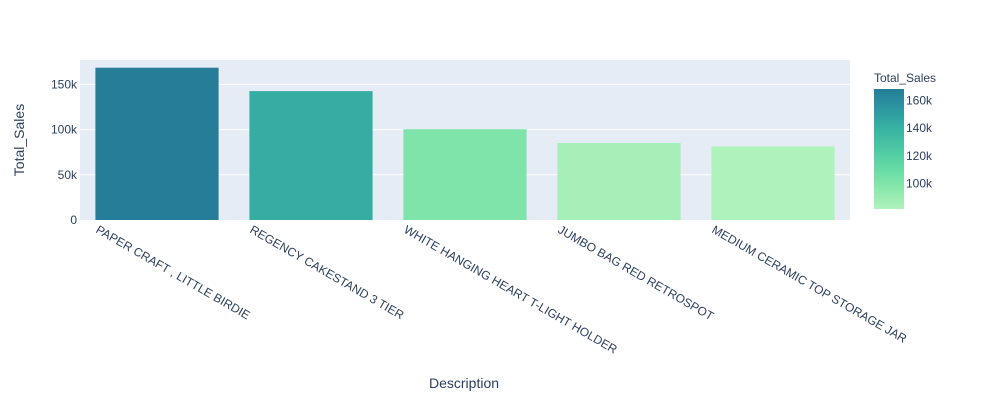  What do you see at coordinates (889, 149) in the screenshot?
I see `colorbar` at bounding box center [889, 149].